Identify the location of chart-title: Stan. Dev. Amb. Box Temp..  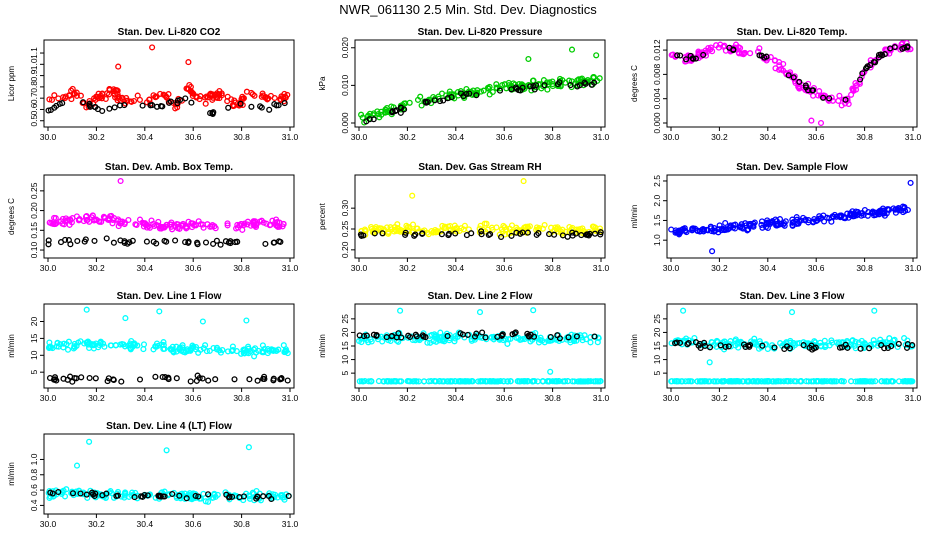
(169, 167).